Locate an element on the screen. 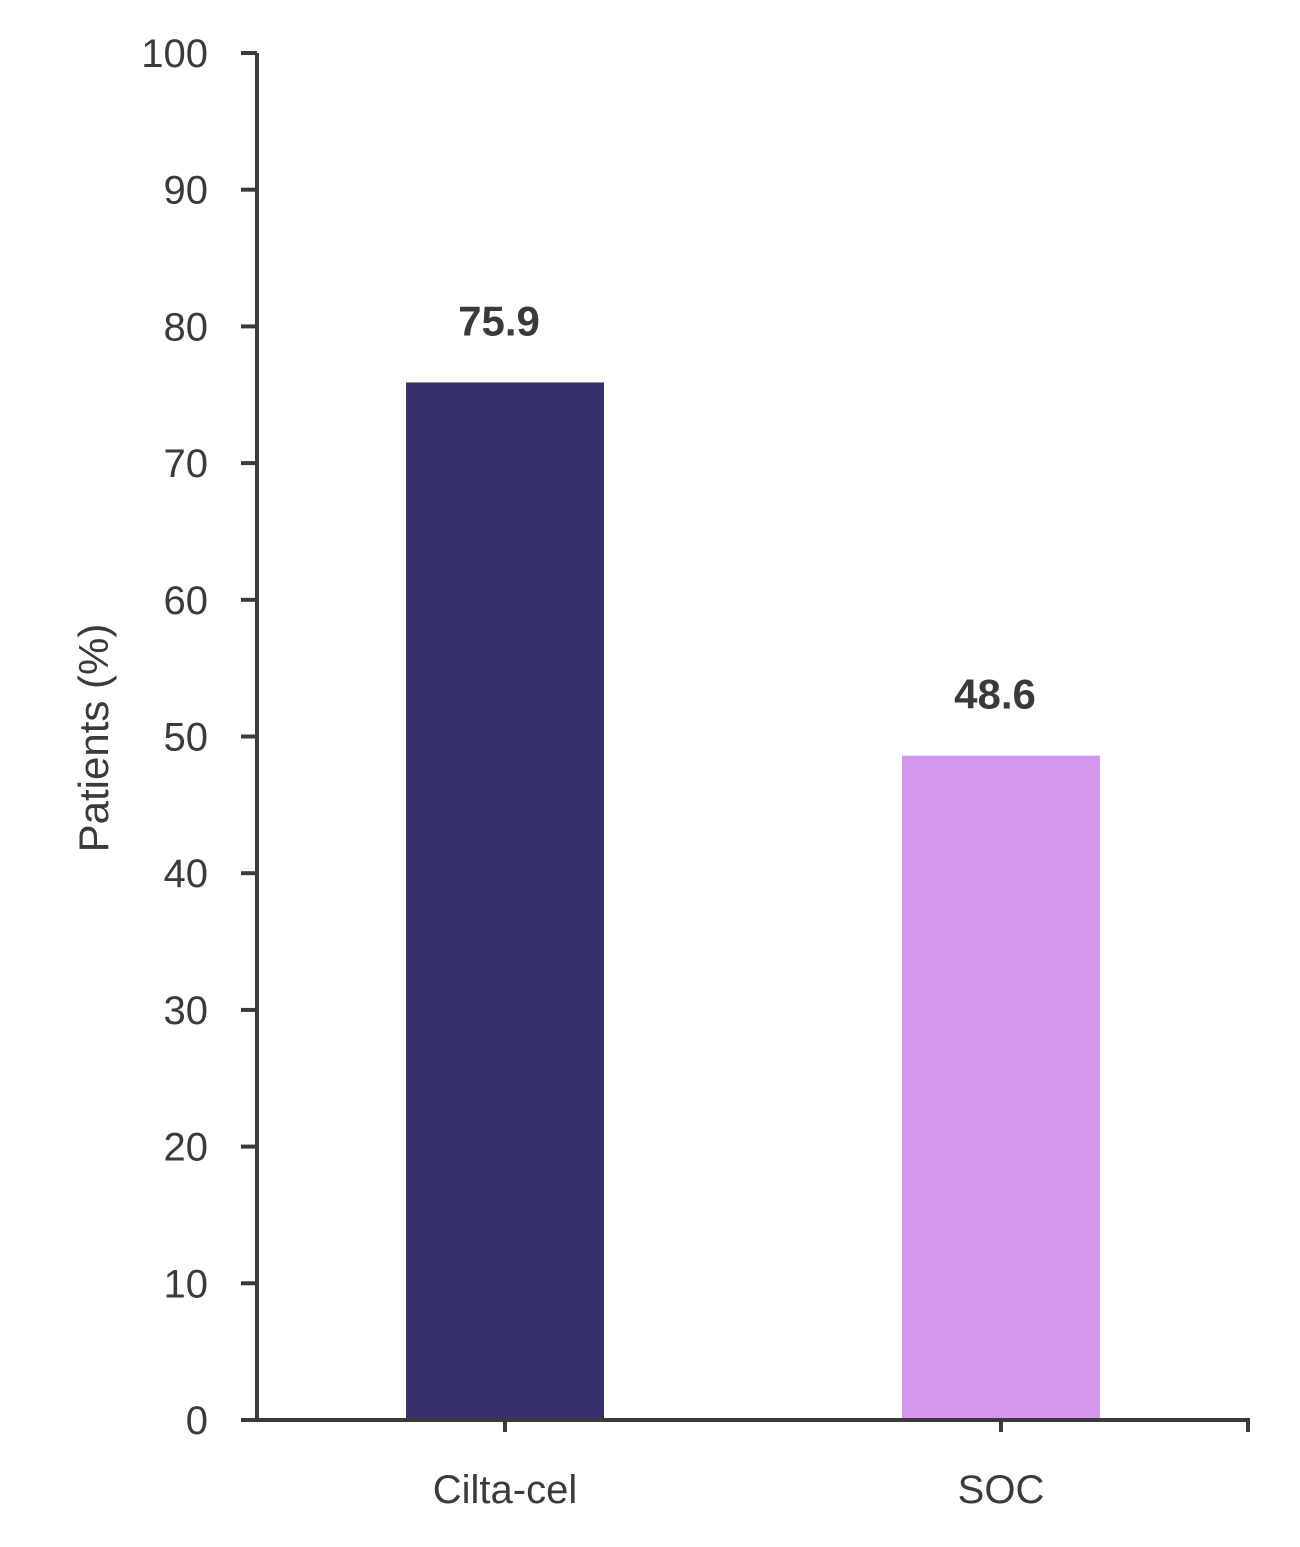 The height and width of the screenshot is (1547, 1300). y-tick-label: 60 is located at coordinates (186, 601).